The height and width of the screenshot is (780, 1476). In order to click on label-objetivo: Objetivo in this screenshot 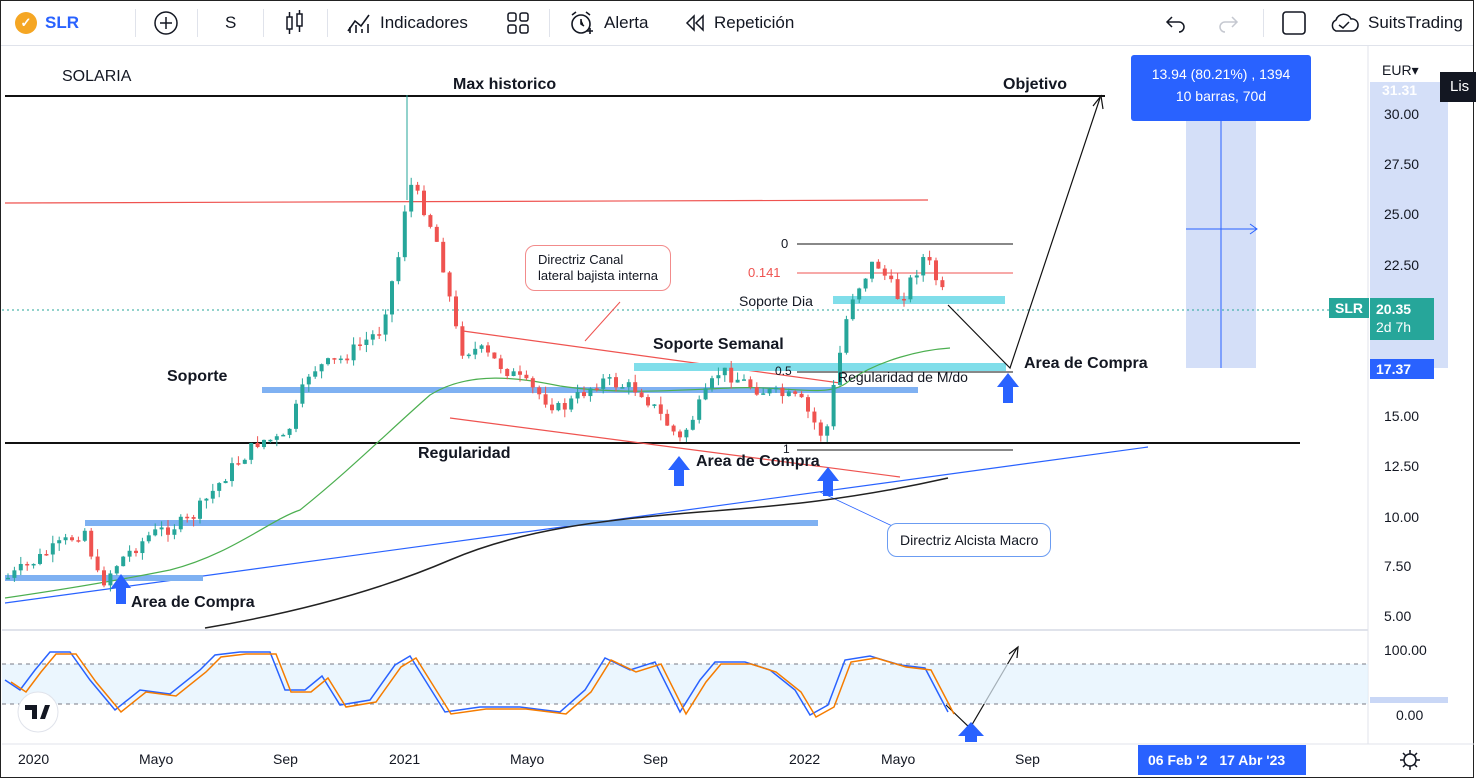, I will do `click(1035, 84)`.